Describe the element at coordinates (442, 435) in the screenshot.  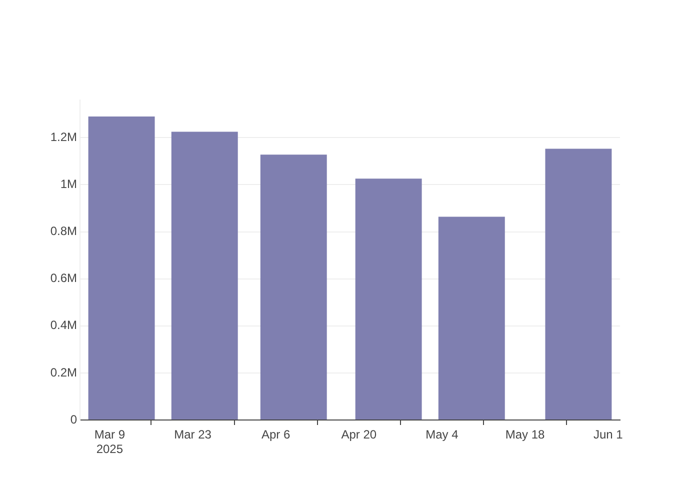
I see `x-tick-label: May 4` at that location.